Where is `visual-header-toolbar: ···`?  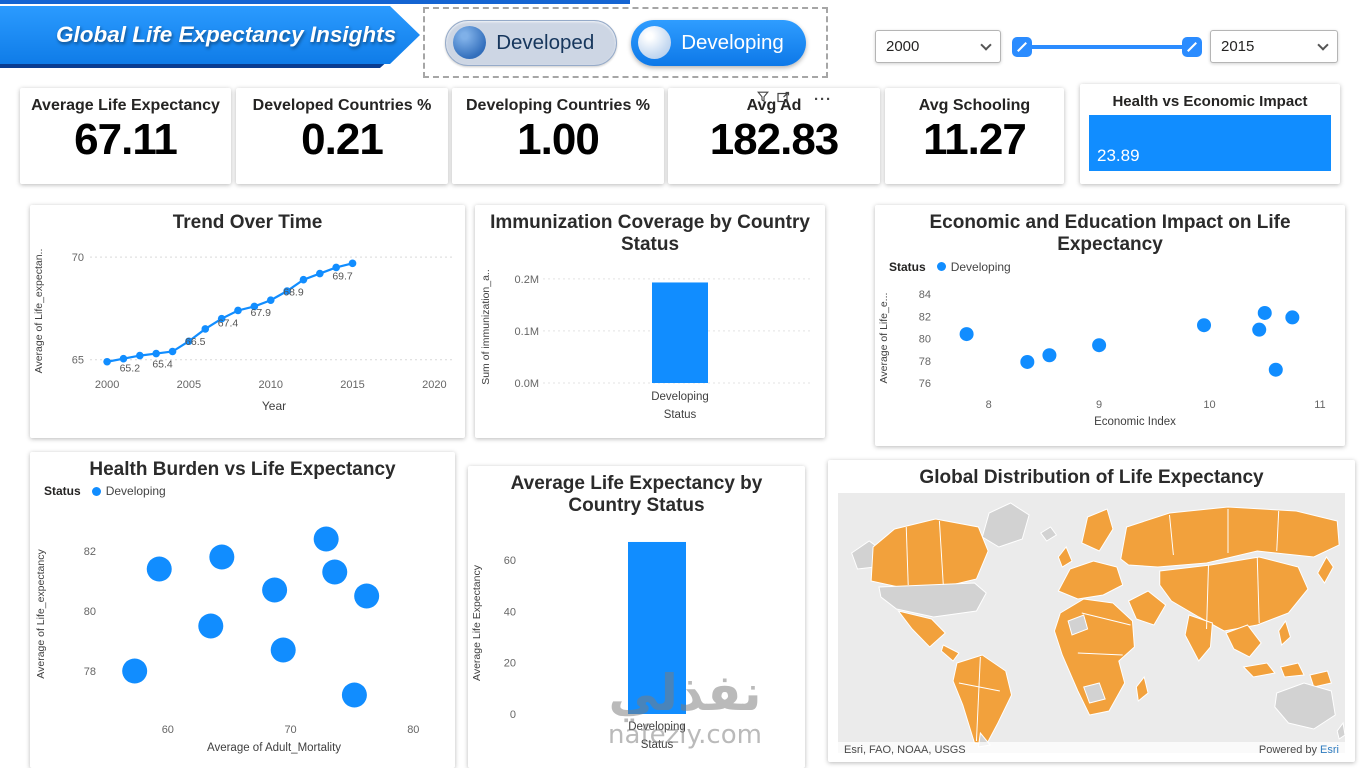 visual-header-toolbar: ··· is located at coordinates (794, 99).